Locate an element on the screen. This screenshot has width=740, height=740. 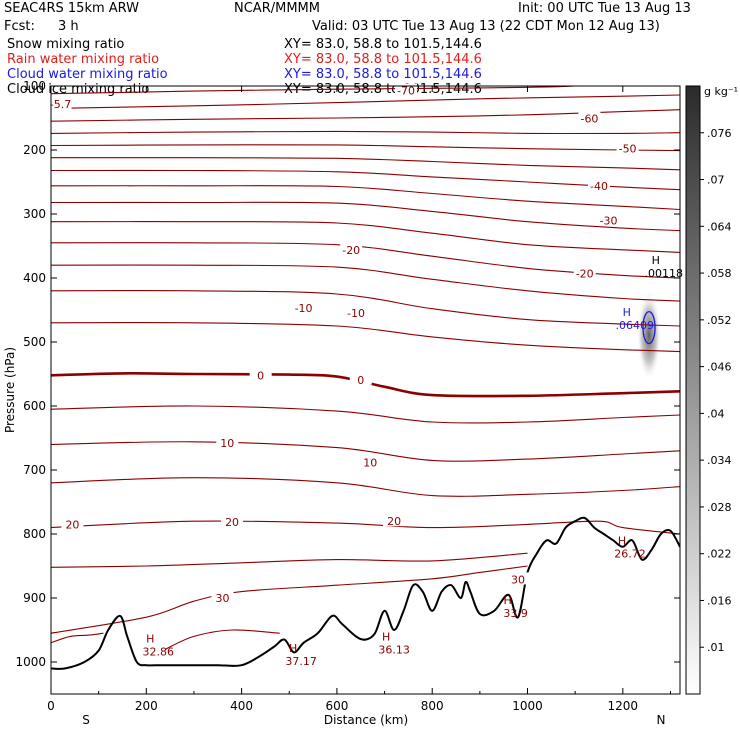
center-title: NCAR/MMMM is located at coordinates (277, 8).